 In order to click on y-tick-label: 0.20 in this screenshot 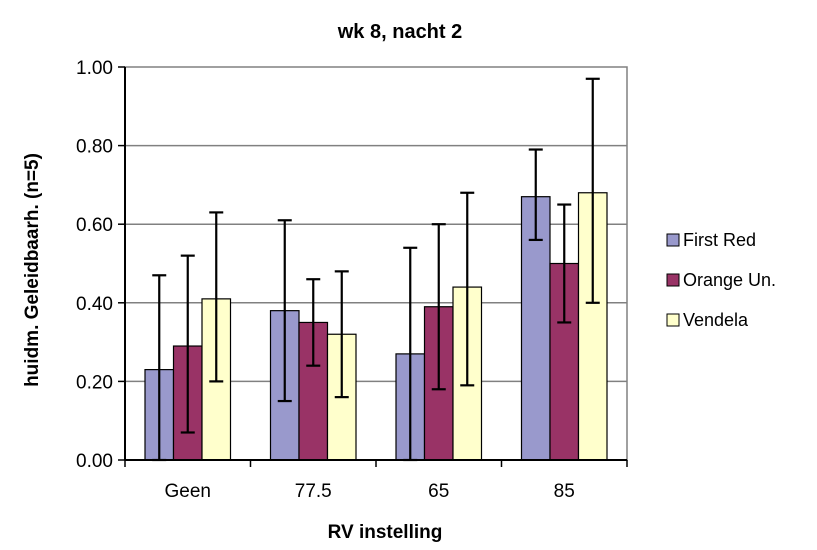, I will do `click(94, 382)`.